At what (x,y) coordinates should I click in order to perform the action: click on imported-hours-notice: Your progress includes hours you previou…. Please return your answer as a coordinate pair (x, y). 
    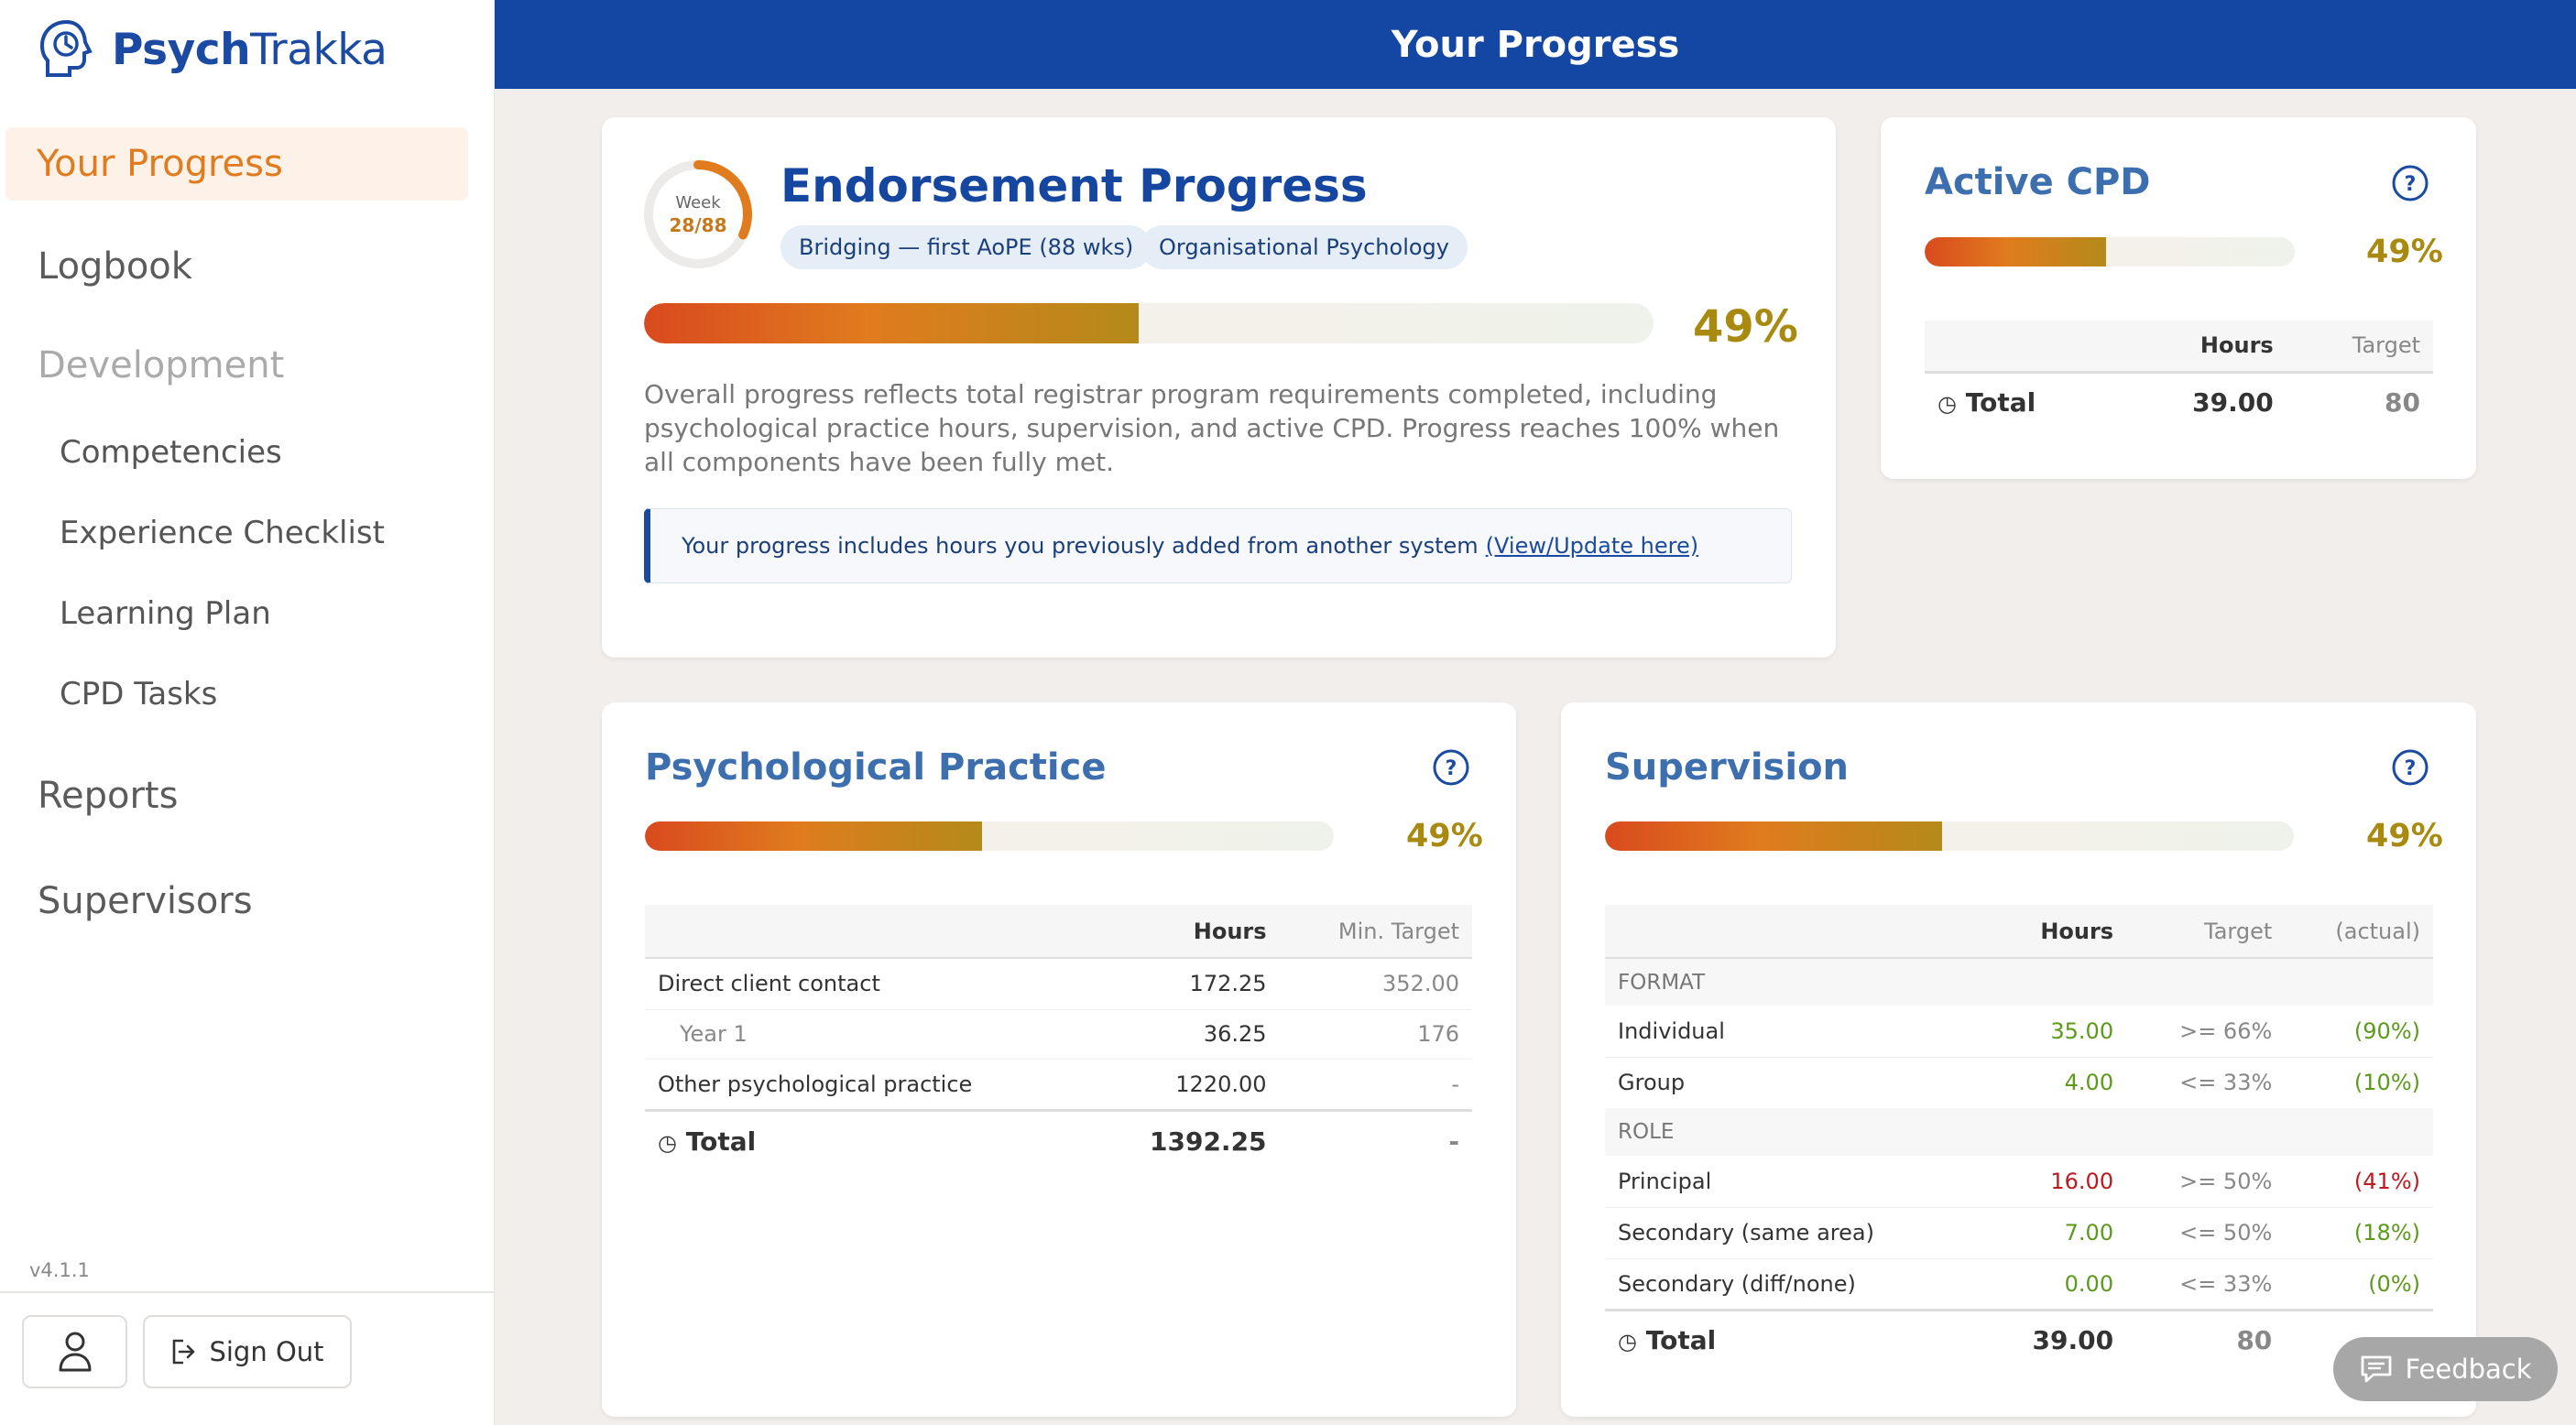
    Looking at the image, I should click on (1218, 545).